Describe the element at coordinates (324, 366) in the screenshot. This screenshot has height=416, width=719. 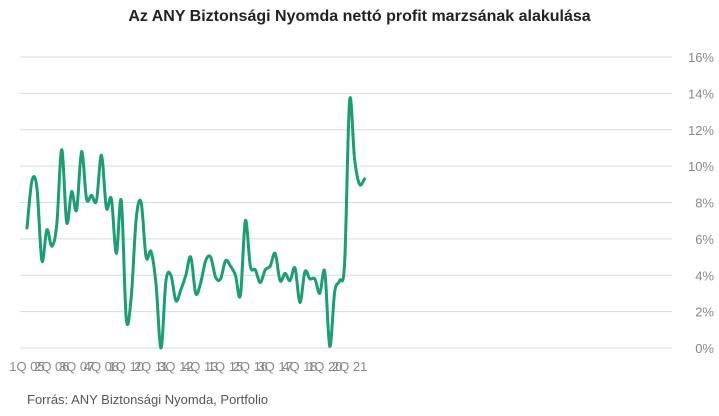
I see `x-tick-label: 1Q 20` at that location.